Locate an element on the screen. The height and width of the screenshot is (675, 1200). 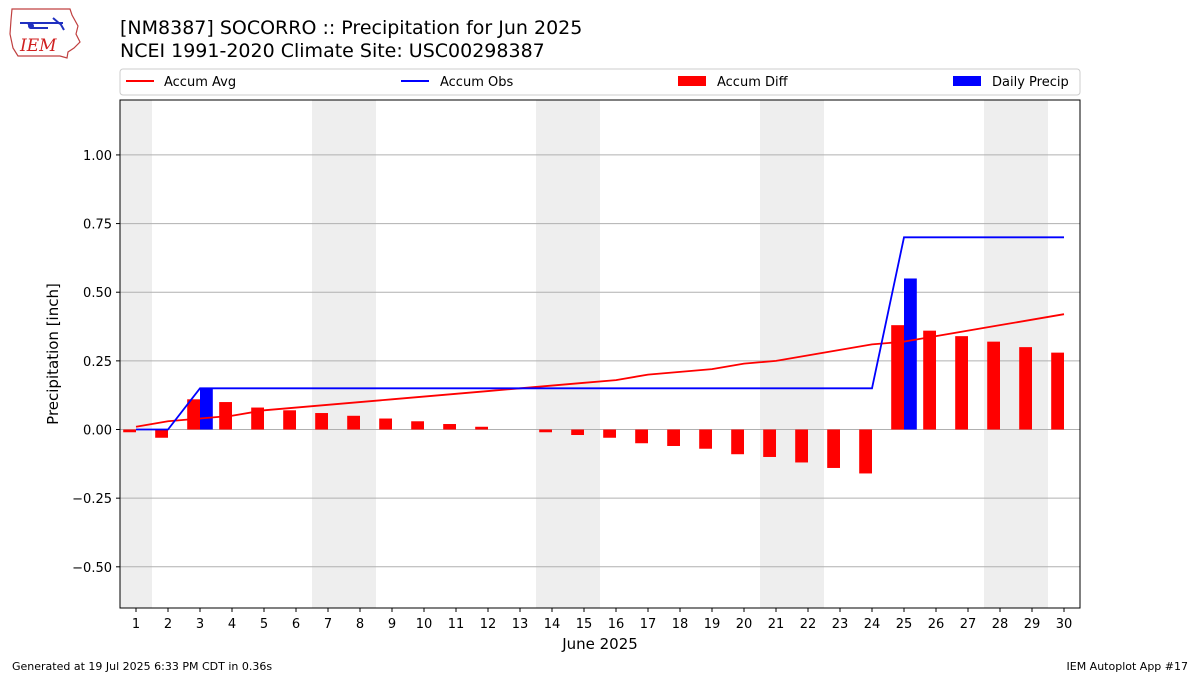
legend-box is located at coordinates (600, 82).